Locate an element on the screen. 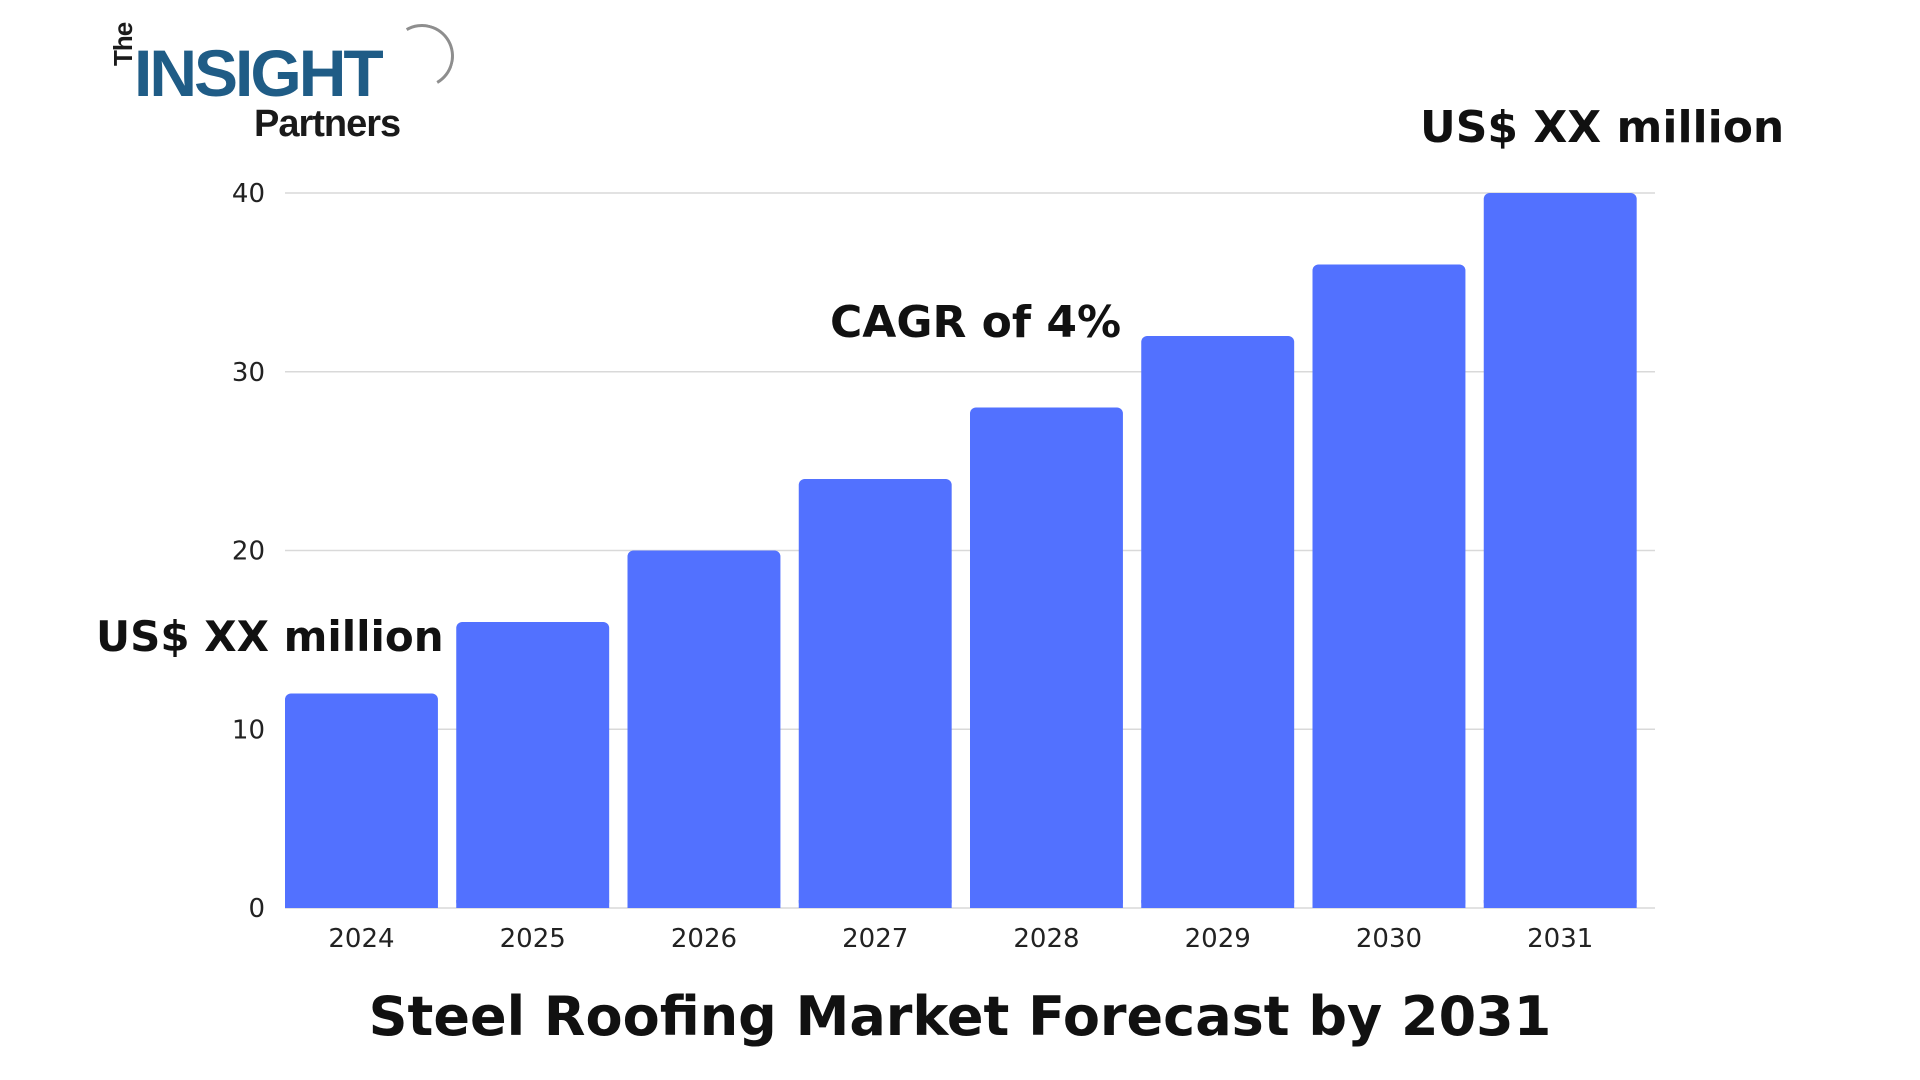 The height and width of the screenshot is (1080, 1920). bar-2030 is located at coordinates (1389, 586).